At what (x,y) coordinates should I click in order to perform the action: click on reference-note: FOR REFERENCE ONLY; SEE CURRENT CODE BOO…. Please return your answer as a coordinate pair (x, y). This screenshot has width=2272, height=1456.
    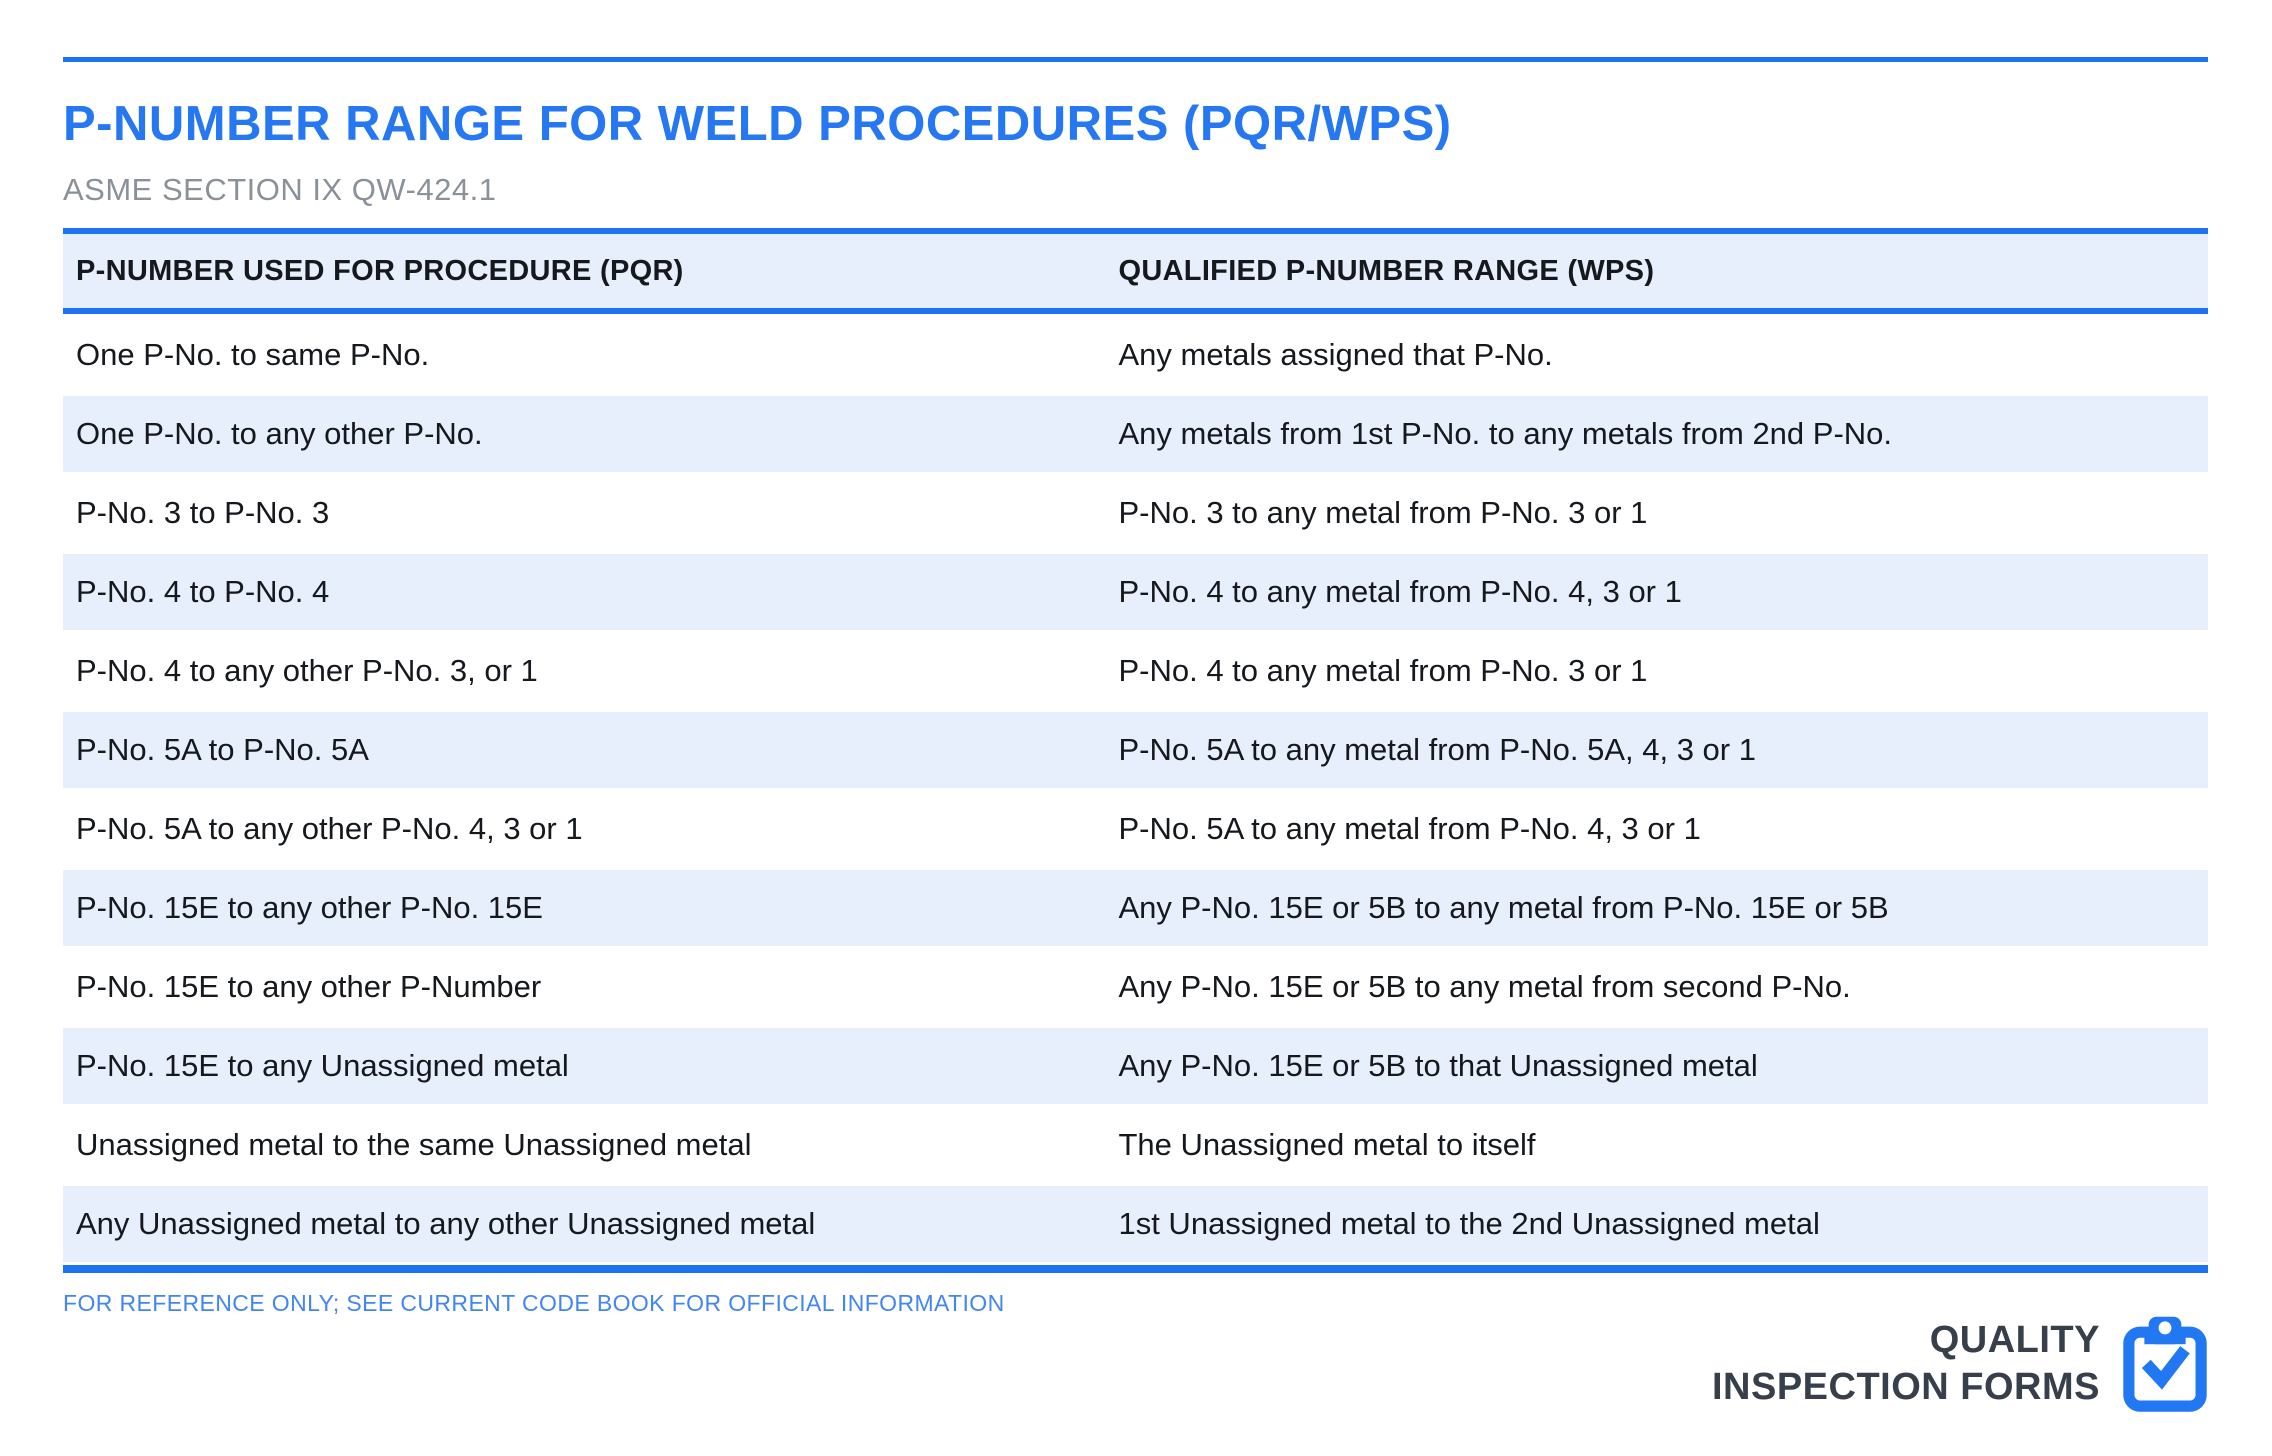
    Looking at the image, I should click on (534, 1303).